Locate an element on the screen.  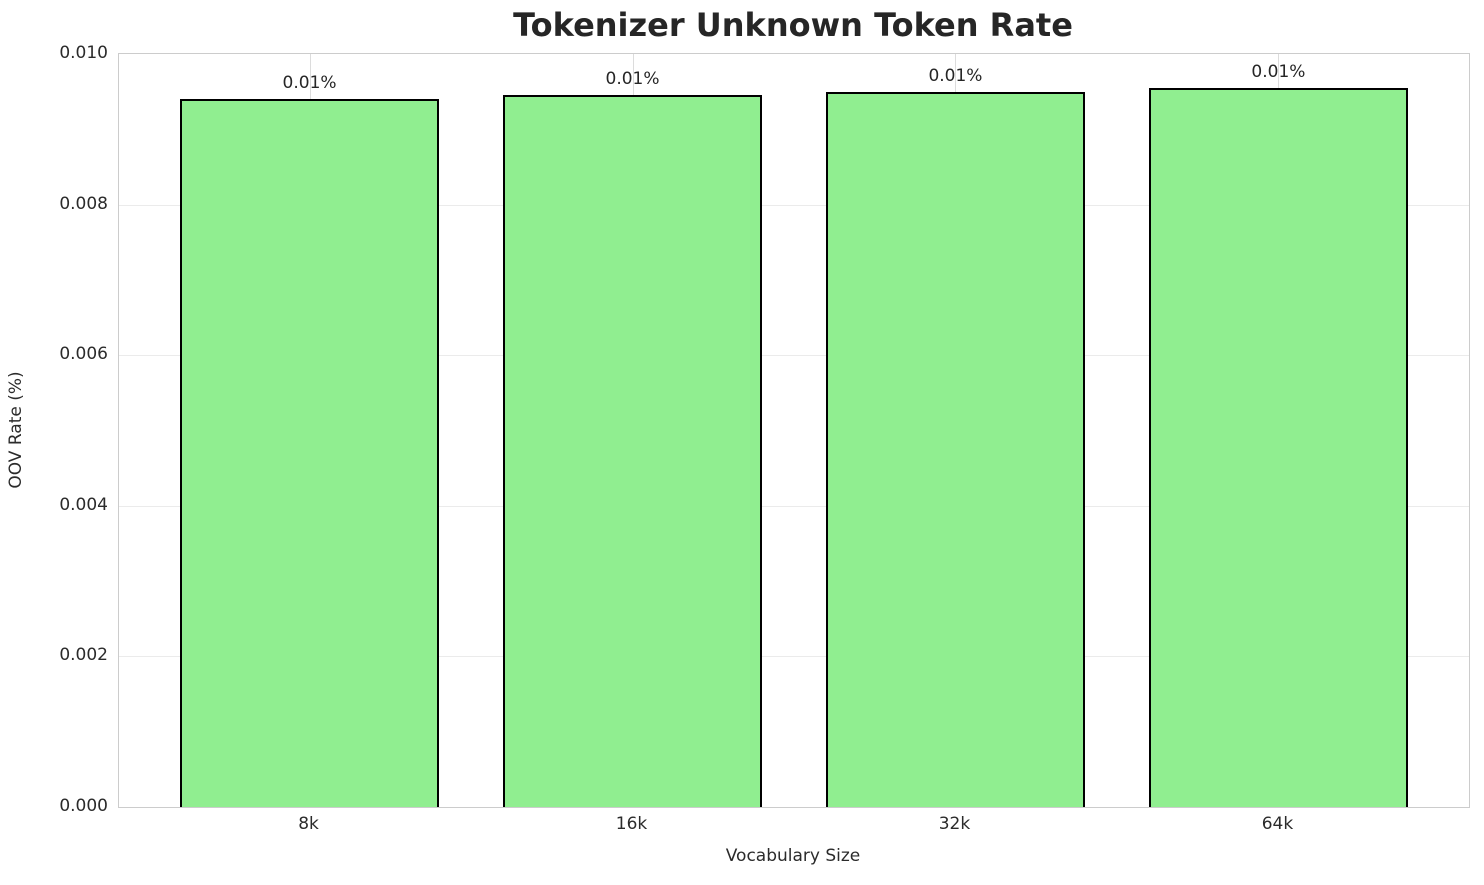
x-tick-label: 8k is located at coordinates (308, 824).